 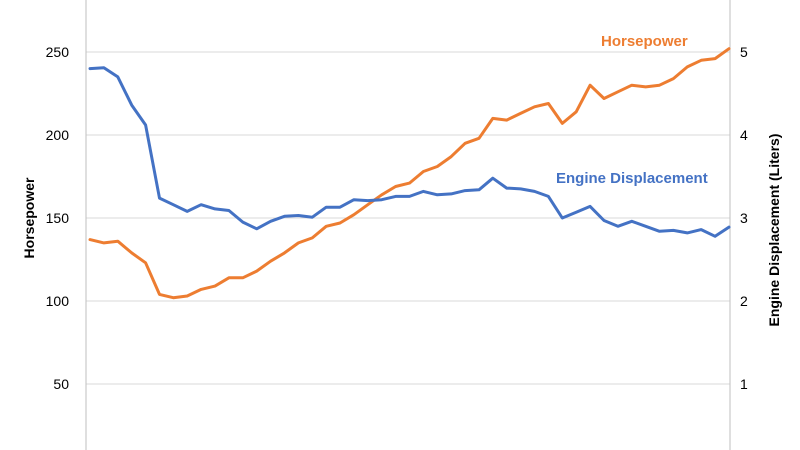 I want to click on left-axis-title: Horsepower, so click(x=29, y=217).